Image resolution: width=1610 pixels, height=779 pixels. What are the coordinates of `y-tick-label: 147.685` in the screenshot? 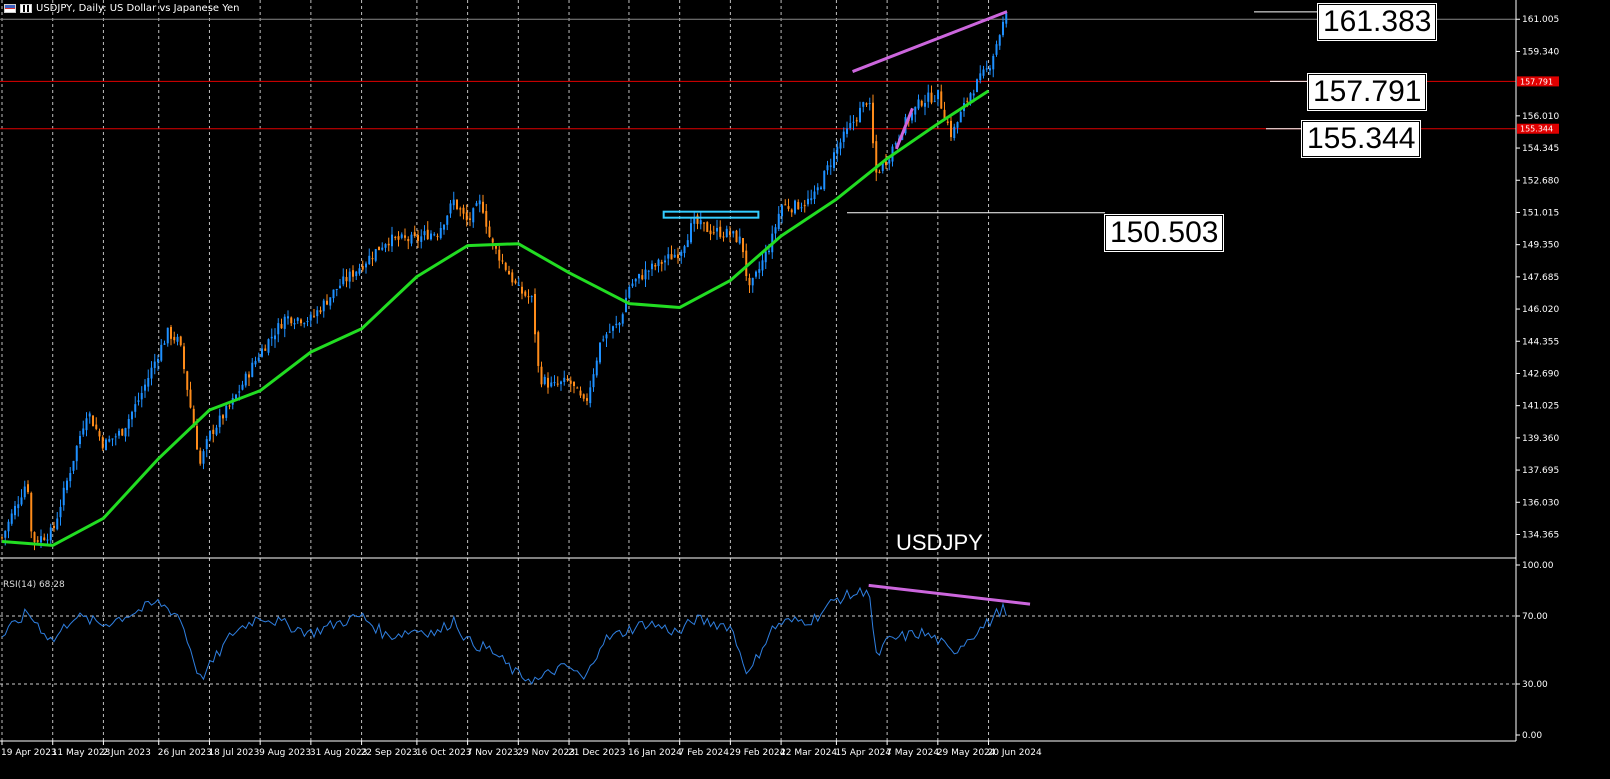 It's located at (1540, 278).